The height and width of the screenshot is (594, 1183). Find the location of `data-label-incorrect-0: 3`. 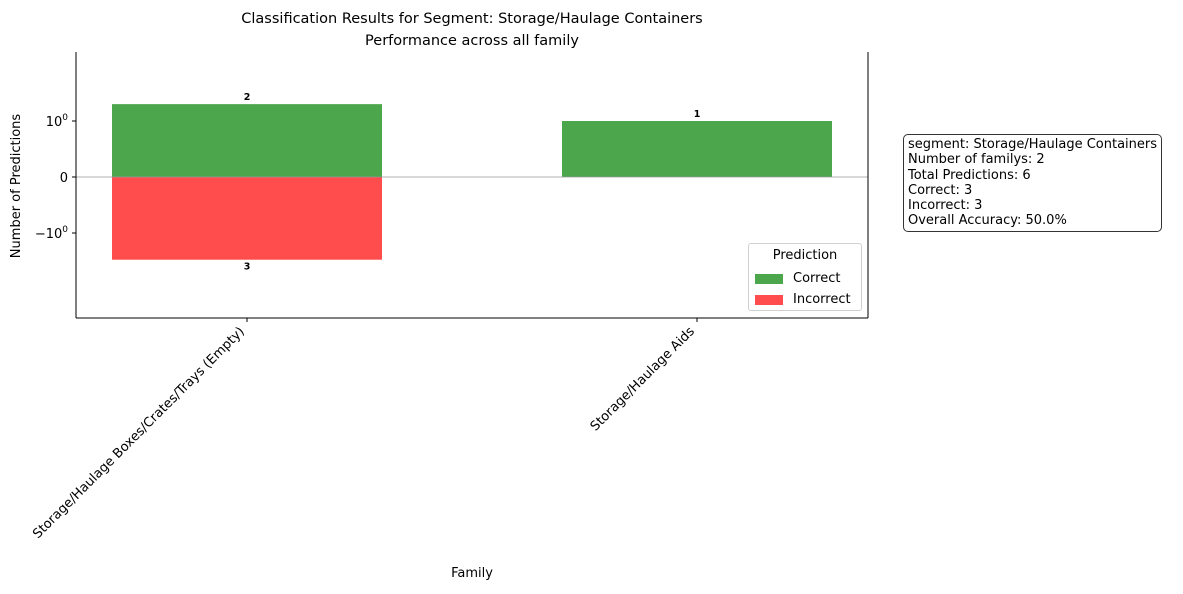

data-label-incorrect-0: 3 is located at coordinates (247, 267).